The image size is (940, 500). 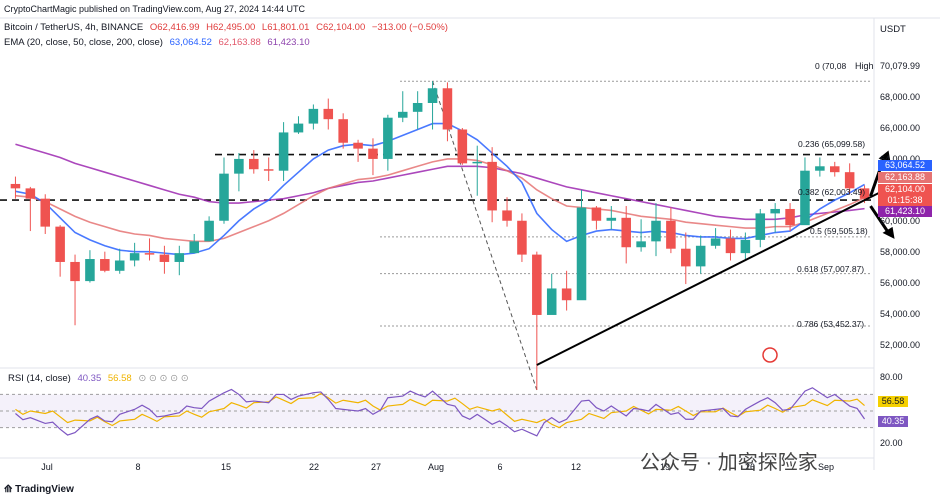 I want to click on price-tick: 66,000.00, so click(x=900, y=128).